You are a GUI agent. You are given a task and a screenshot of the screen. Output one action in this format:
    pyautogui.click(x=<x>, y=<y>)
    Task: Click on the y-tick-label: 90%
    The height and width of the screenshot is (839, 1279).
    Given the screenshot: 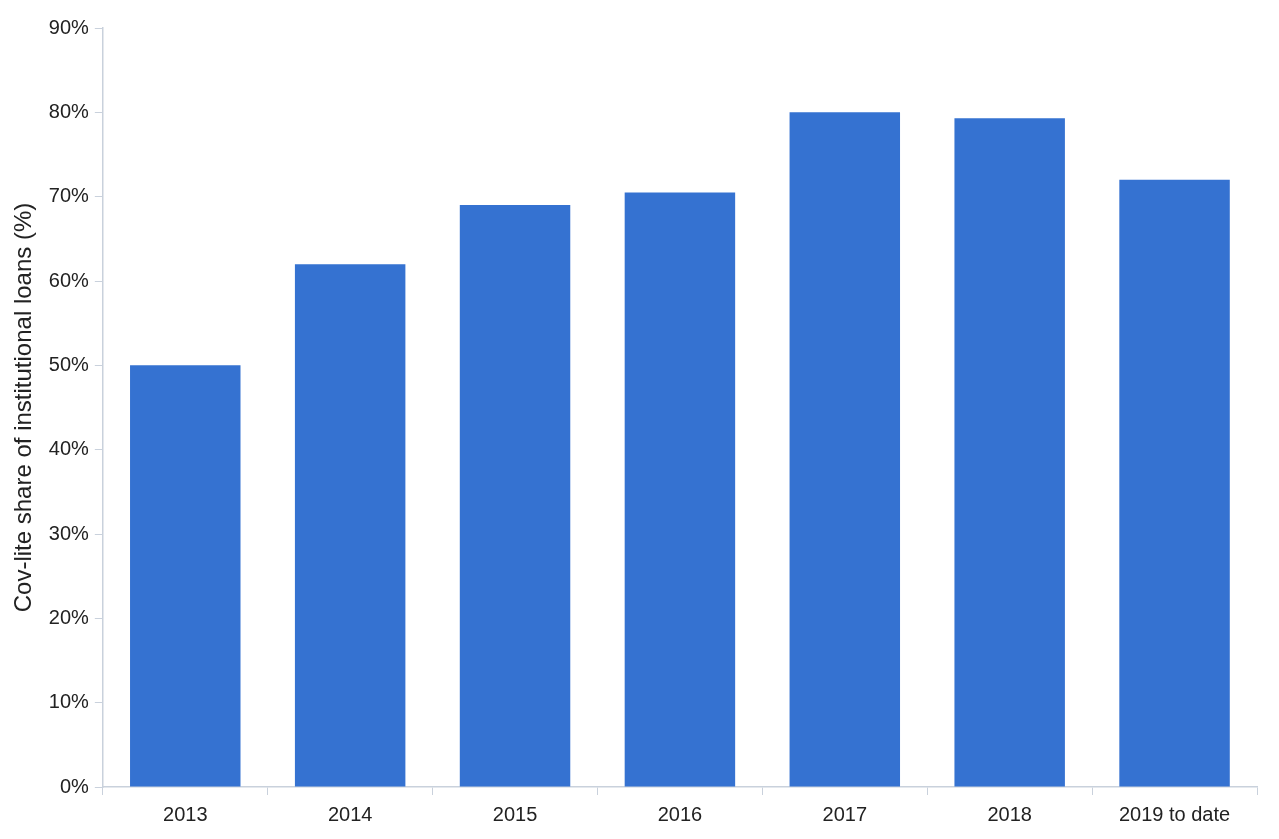 What is the action you would take?
    pyautogui.click(x=69, y=26)
    